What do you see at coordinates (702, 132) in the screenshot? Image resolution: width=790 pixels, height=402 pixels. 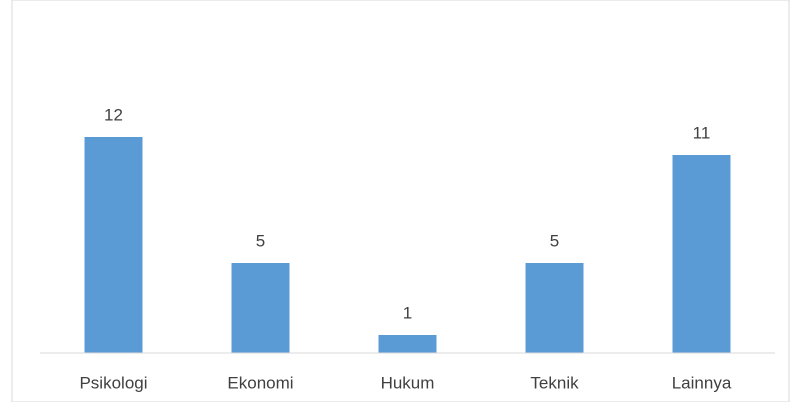 I see `data-label: 11` at bounding box center [702, 132].